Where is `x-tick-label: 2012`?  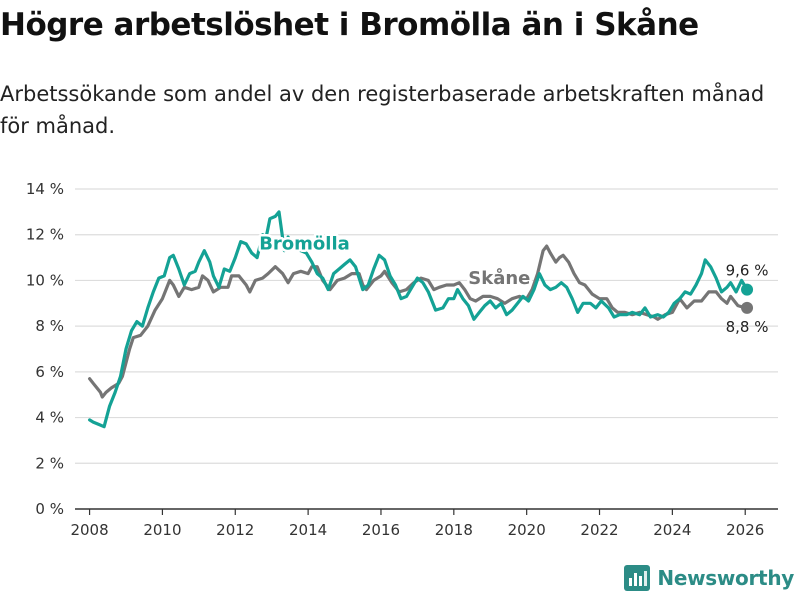
x-tick-label: 2012 is located at coordinates (235, 530).